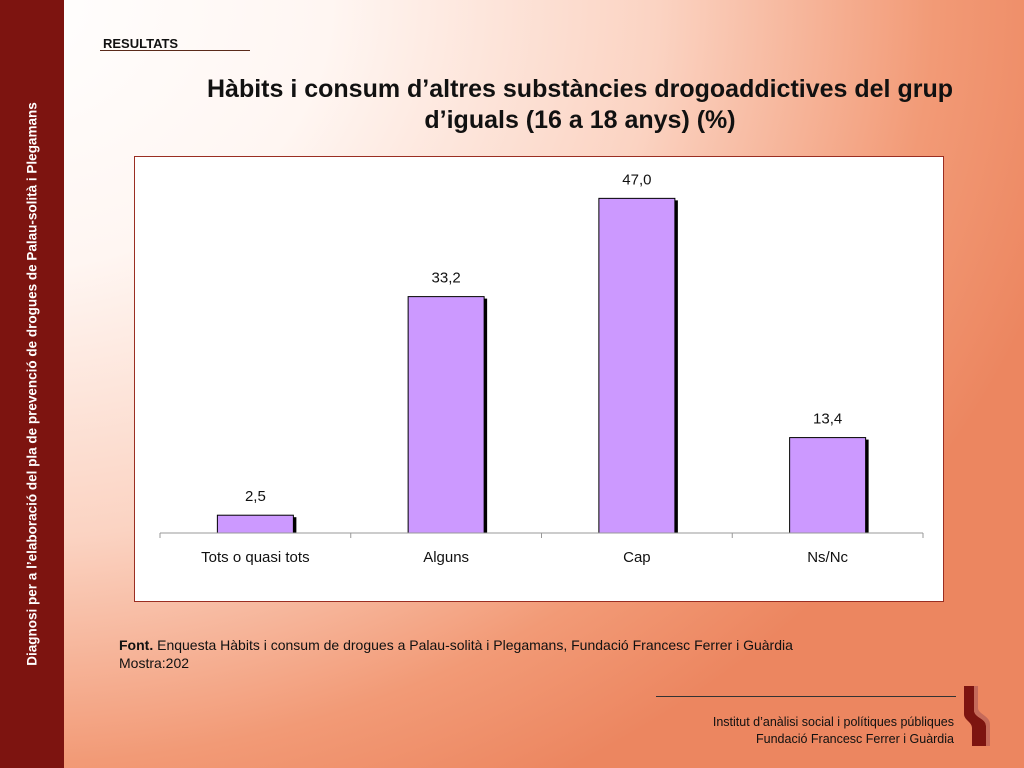 This screenshot has width=1024, height=768. I want to click on section-label: RESULTATS, so click(141, 43).